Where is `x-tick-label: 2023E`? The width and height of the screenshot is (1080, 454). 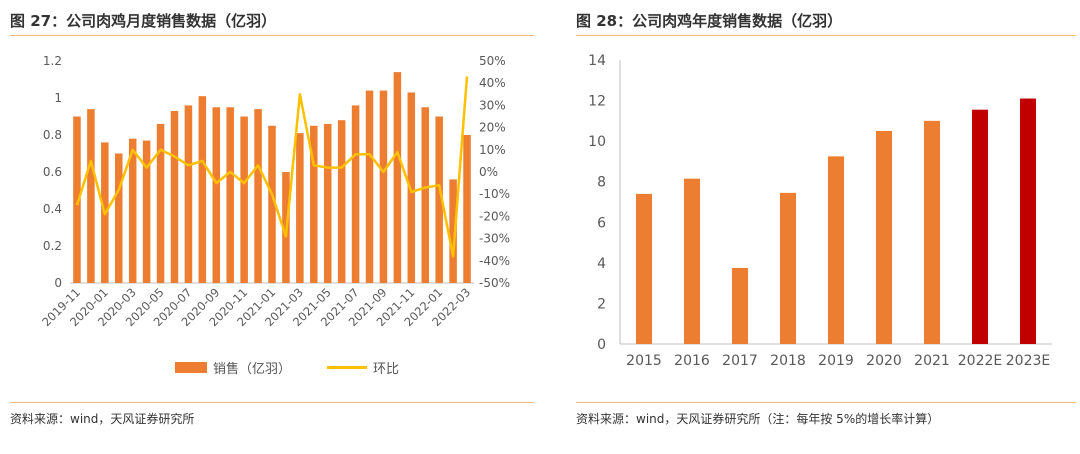 x-tick-label: 2023E is located at coordinates (1028, 361).